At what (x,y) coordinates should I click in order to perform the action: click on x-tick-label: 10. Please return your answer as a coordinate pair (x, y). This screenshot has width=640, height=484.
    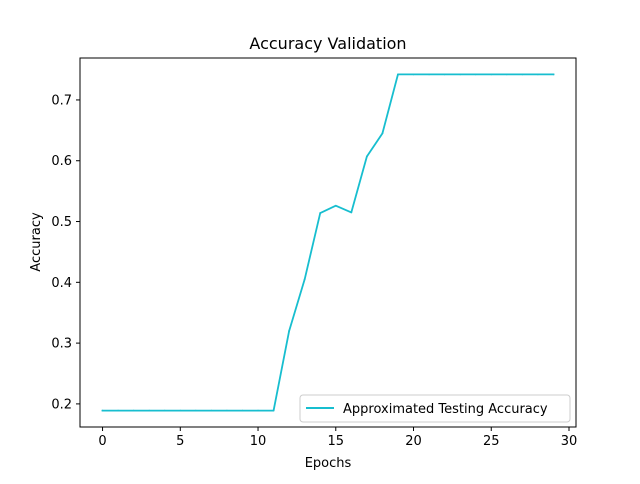
    Looking at the image, I should click on (258, 441).